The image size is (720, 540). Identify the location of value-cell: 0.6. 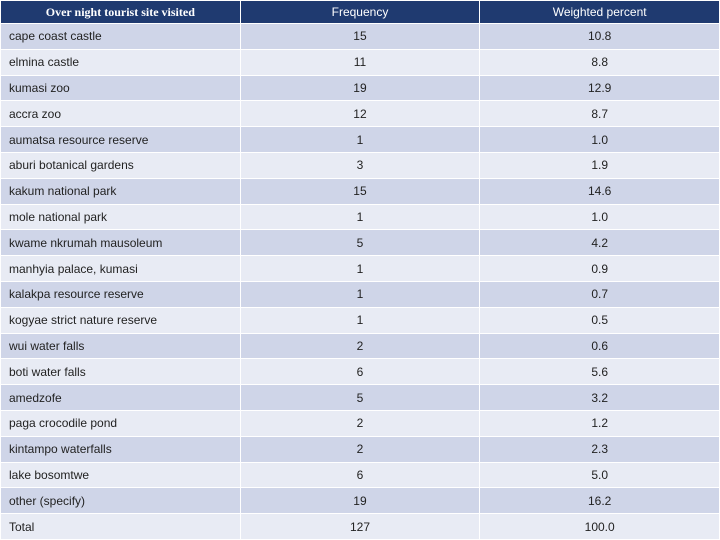
(599, 346).